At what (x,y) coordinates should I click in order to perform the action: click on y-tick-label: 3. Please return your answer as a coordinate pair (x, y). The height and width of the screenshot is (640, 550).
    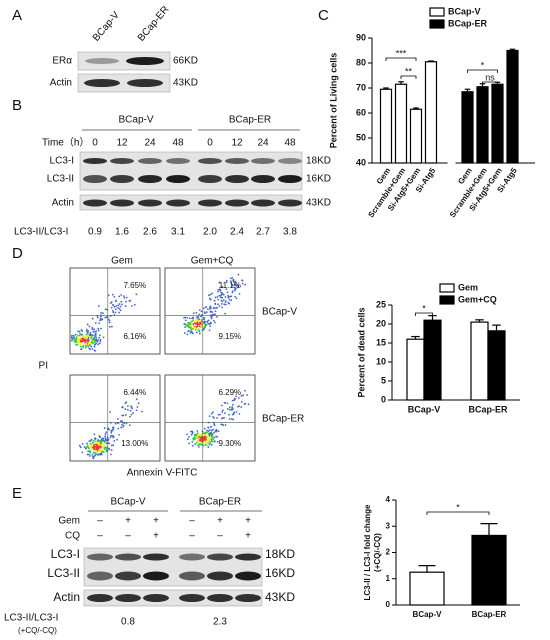
    Looking at the image, I should click on (388, 525).